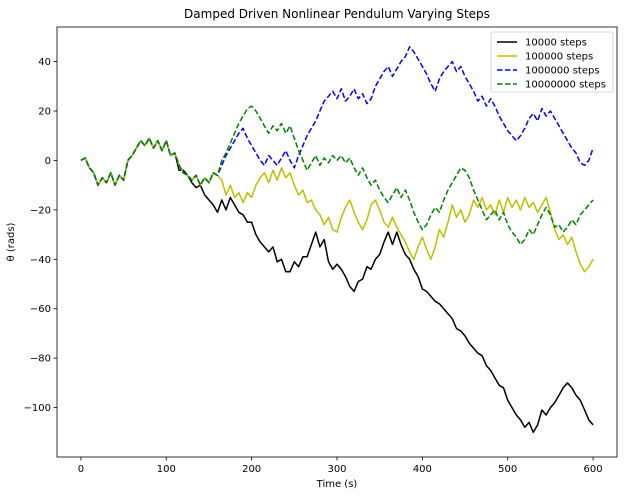 This screenshot has height=501, width=627. I want to click on x-tick-label: 600, so click(593, 469).